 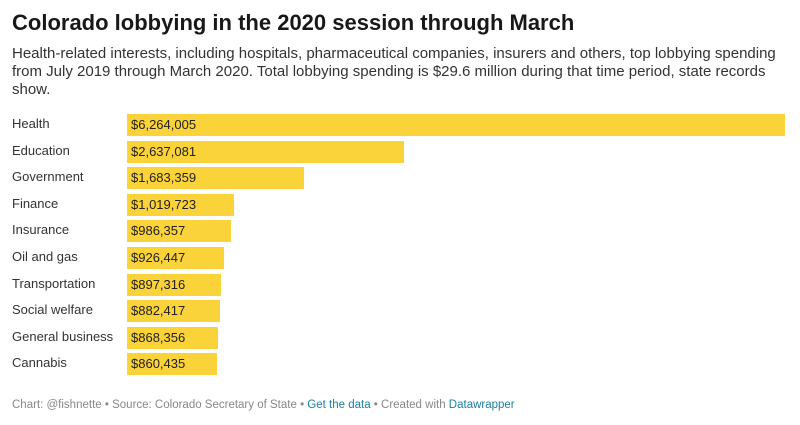 What do you see at coordinates (158, 284) in the screenshot?
I see `value-label: $897,316` at bounding box center [158, 284].